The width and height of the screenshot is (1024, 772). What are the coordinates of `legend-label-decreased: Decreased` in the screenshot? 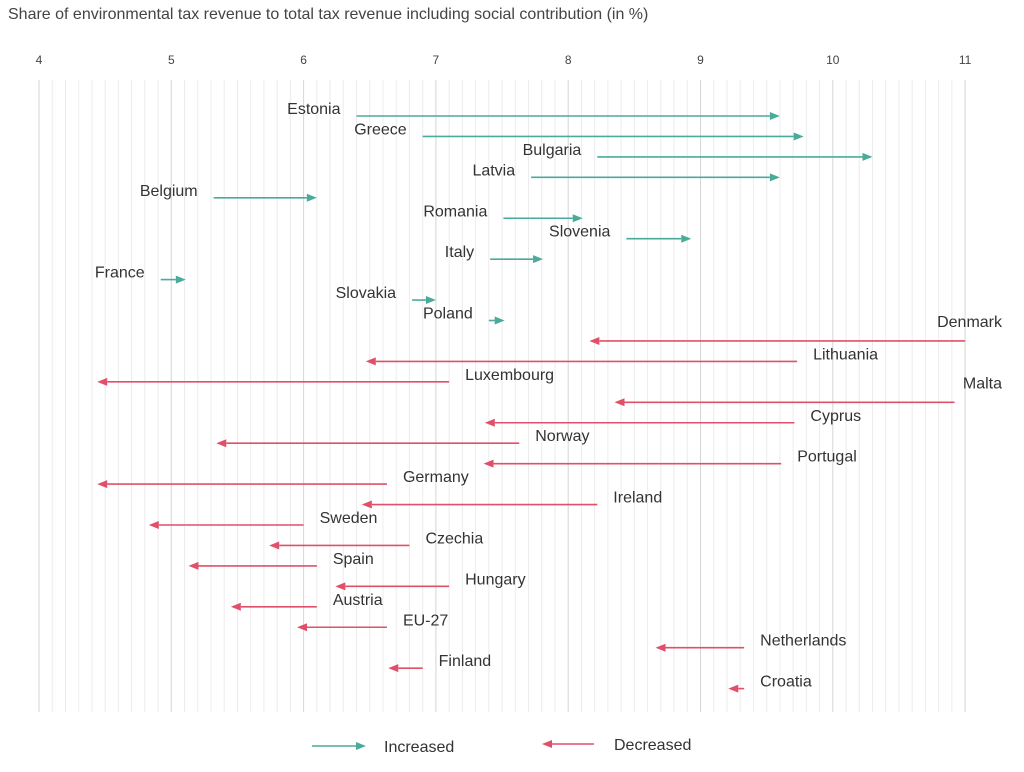 It's located at (652, 745).